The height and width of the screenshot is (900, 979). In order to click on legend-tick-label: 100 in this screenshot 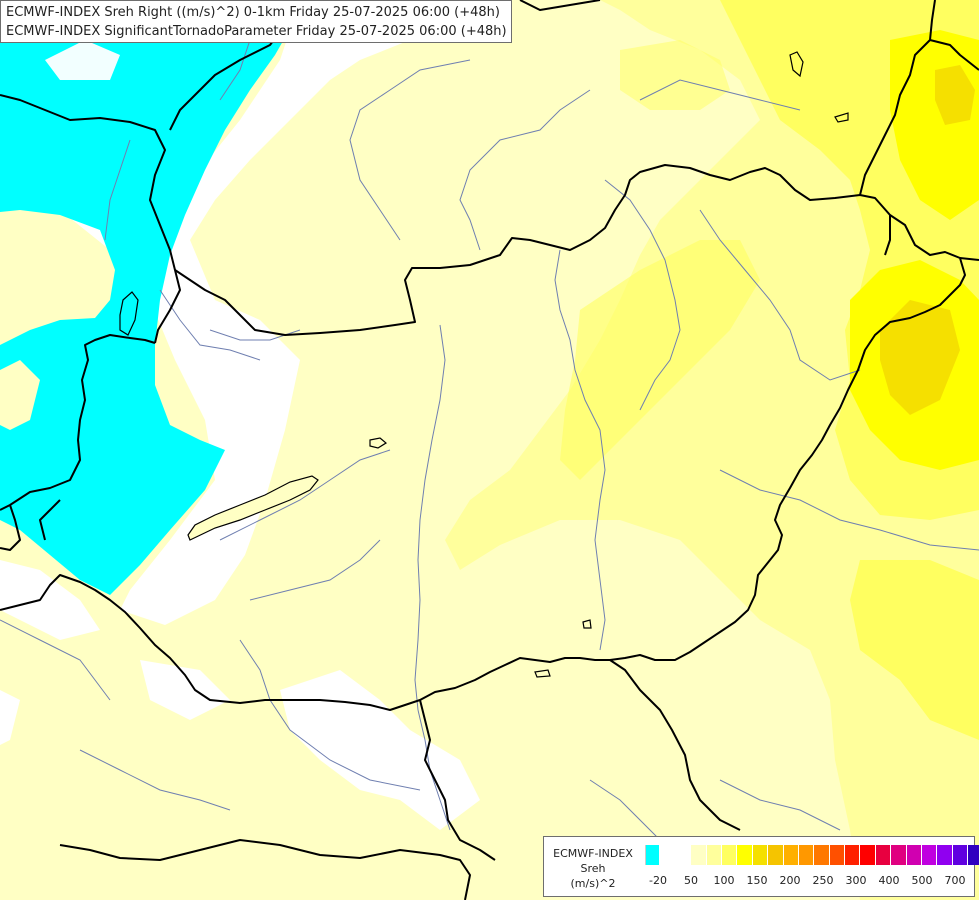, I will do `click(724, 880)`.